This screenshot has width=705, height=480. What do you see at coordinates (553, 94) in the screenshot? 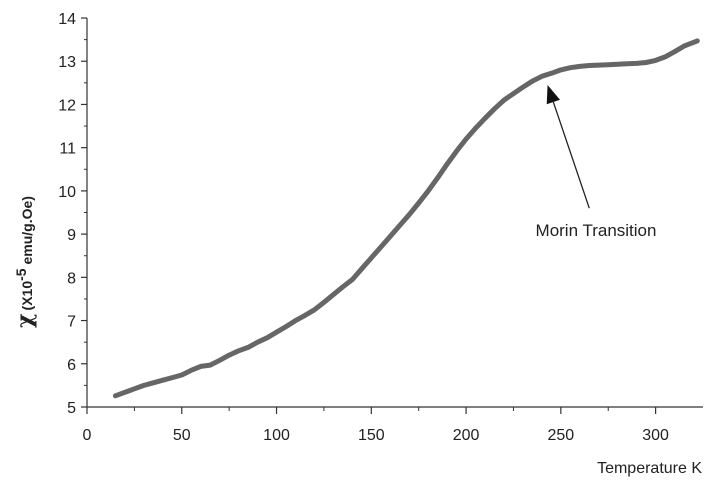
I see `annotation-arrow-head` at bounding box center [553, 94].